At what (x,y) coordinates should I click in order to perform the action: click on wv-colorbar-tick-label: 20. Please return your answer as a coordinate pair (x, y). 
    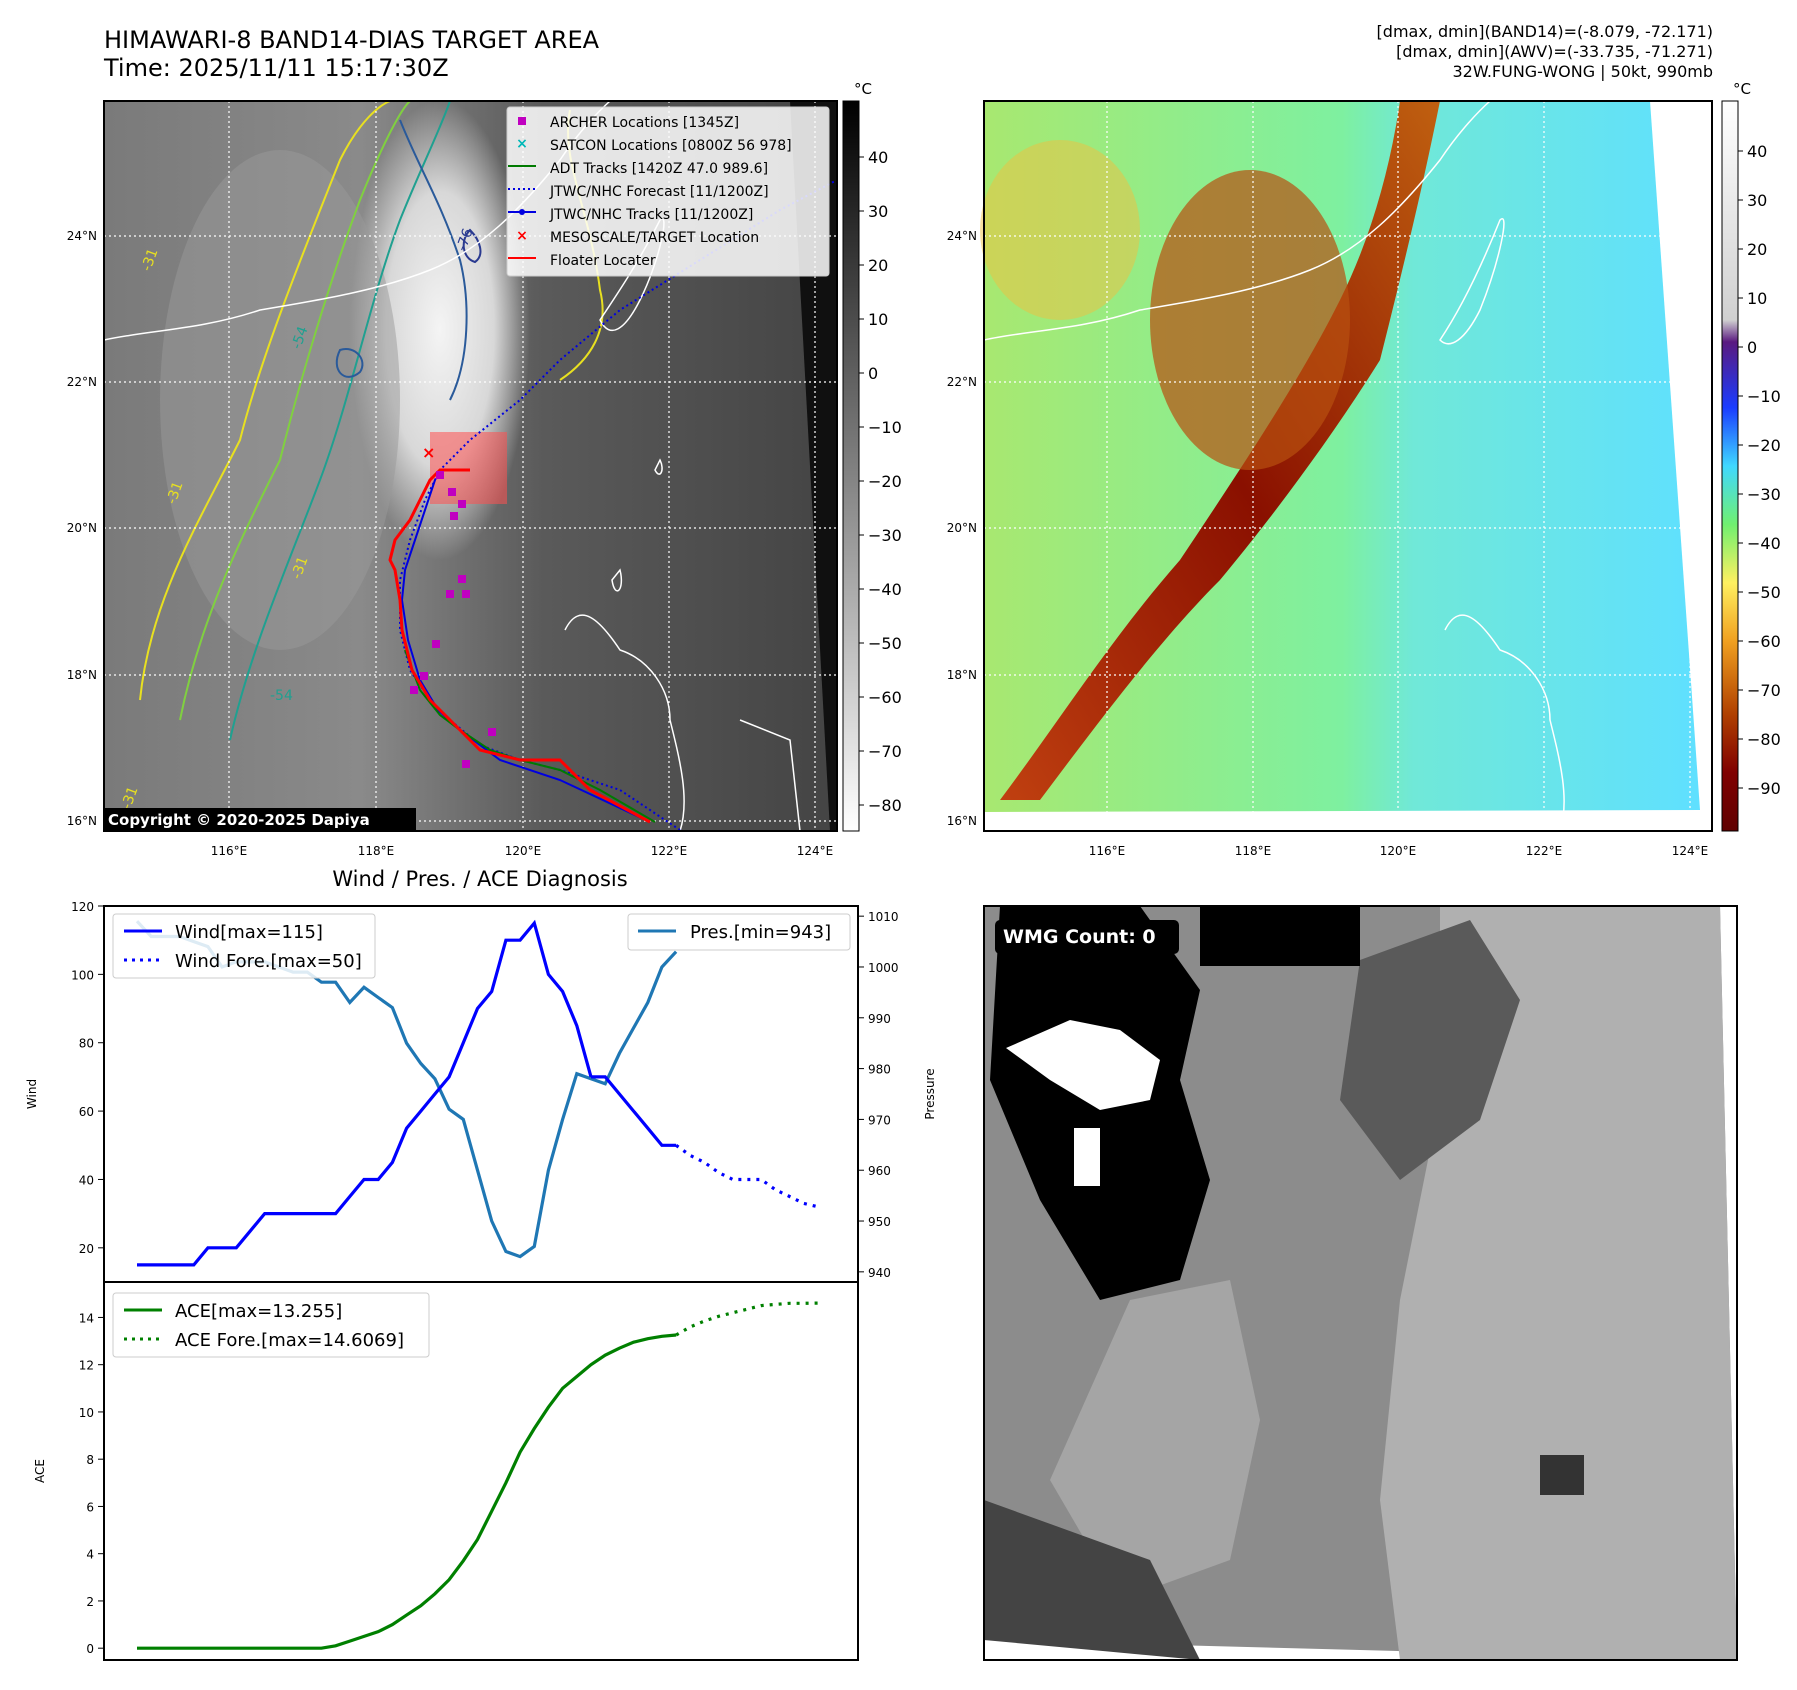
    Looking at the image, I should click on (1757, 249).